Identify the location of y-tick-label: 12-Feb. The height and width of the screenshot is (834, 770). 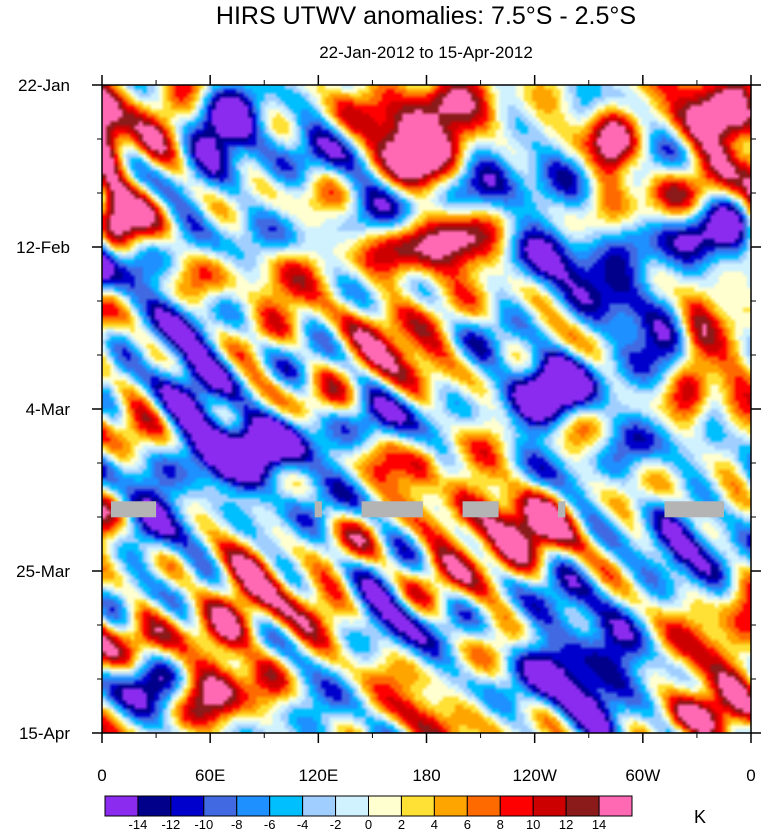
(43, 247).